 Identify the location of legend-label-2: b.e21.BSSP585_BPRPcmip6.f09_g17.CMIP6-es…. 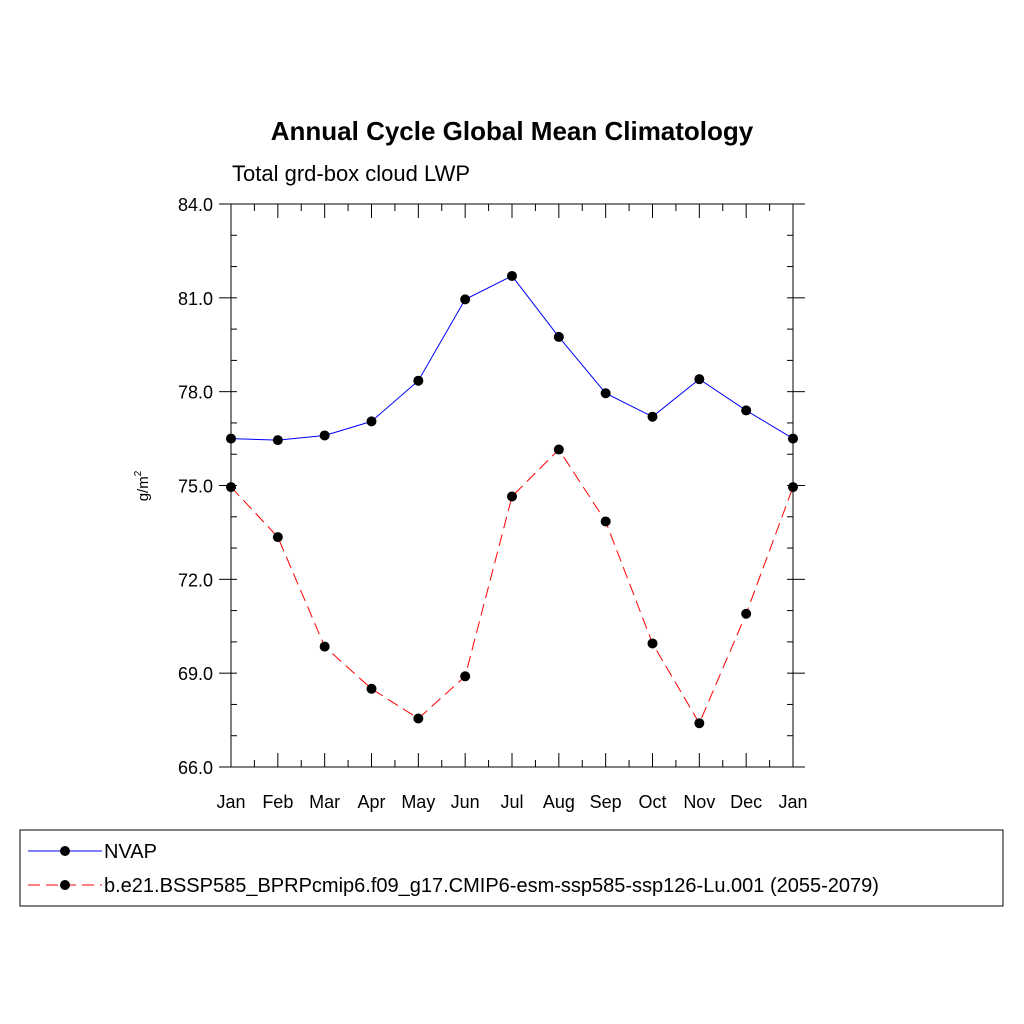
(491, 886).